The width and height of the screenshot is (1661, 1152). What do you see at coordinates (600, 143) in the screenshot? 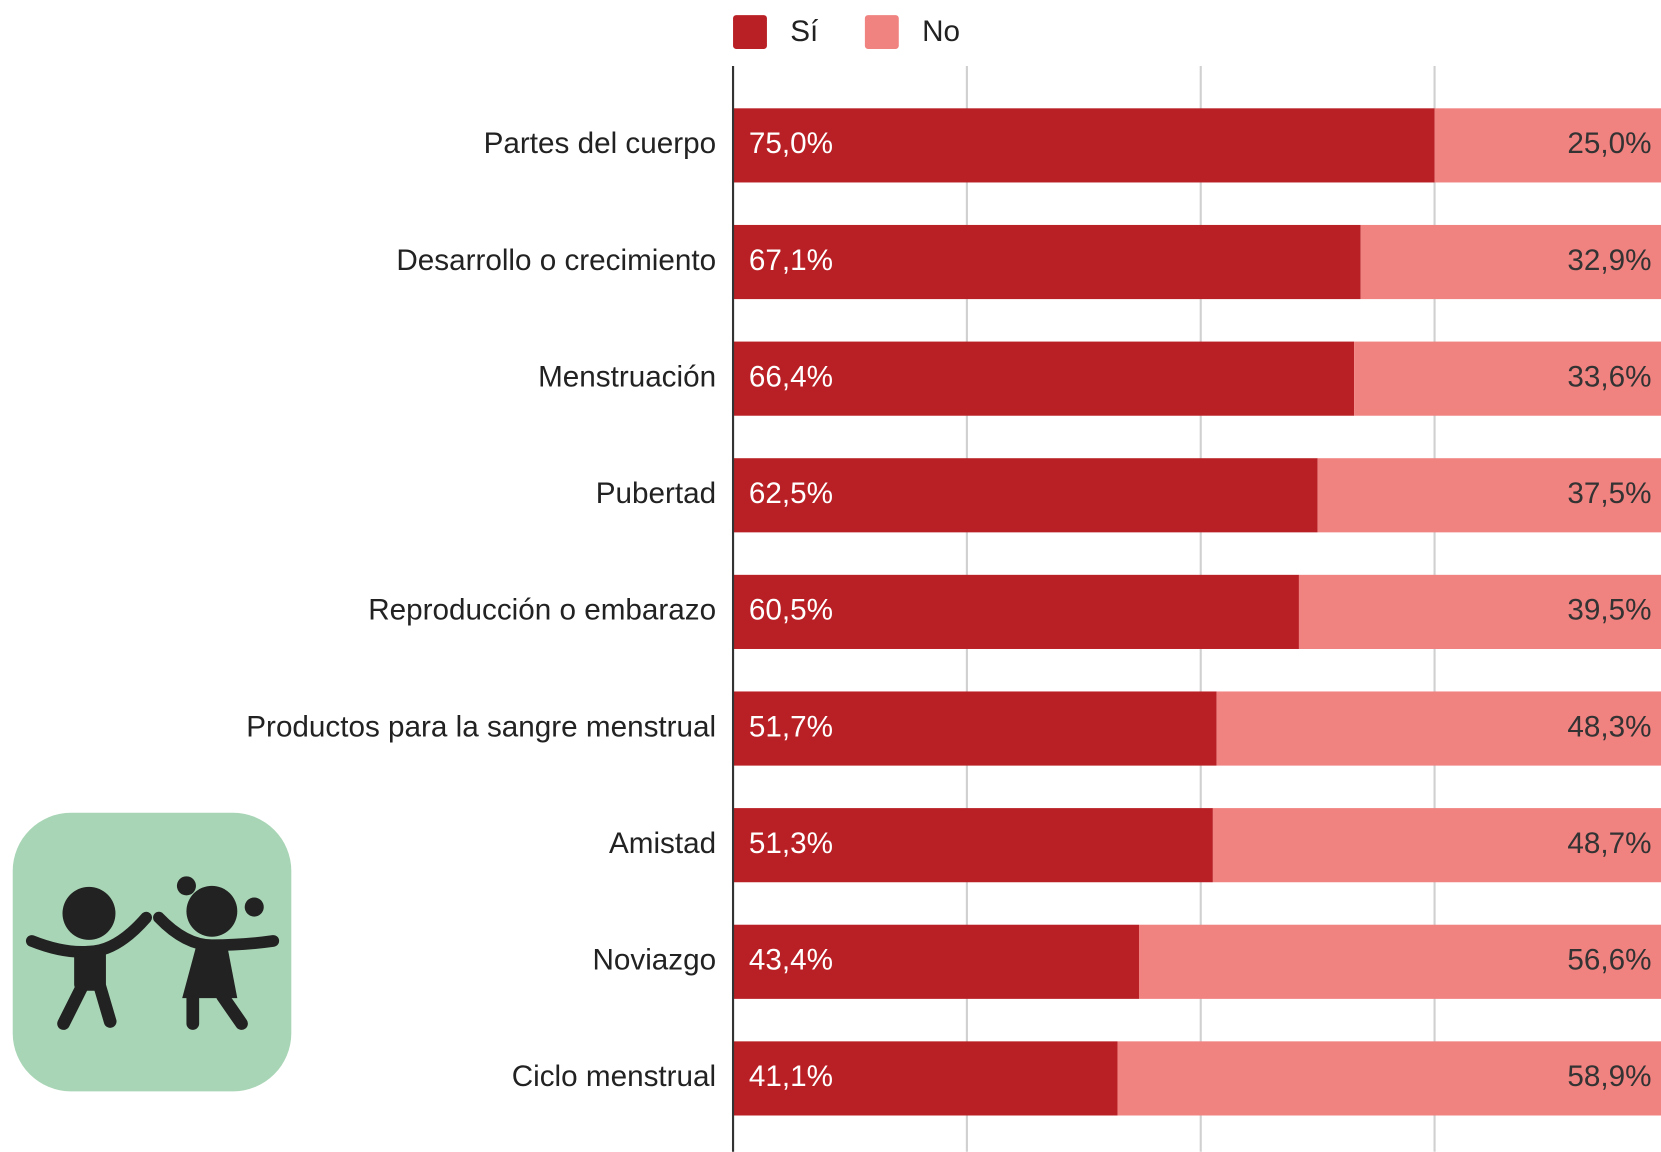
I see `category-label: Partes del cuerpo` at bounding box center [600, 143].